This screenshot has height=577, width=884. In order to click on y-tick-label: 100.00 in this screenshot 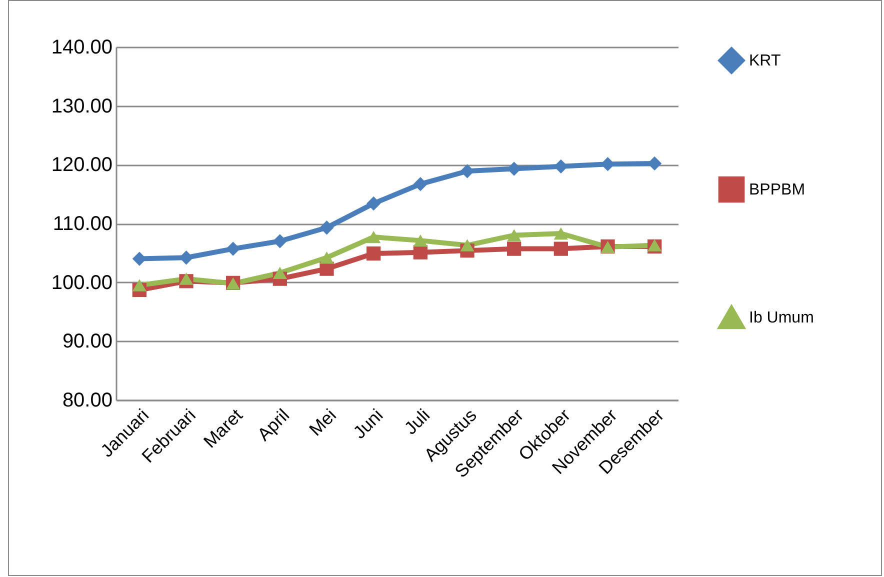, I will do `click(81, 283)`.